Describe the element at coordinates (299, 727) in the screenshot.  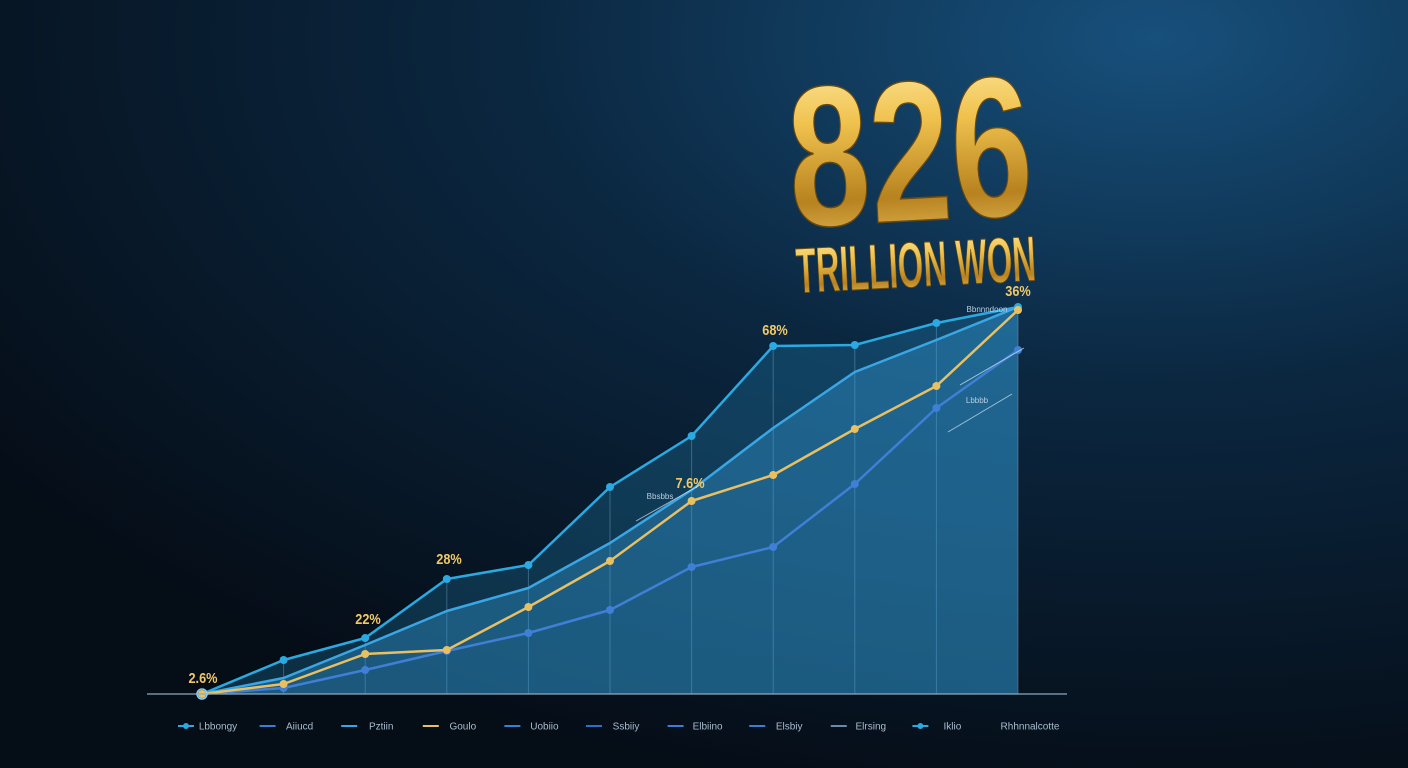
I see `x-tick-label: Aiiucd` at that location.